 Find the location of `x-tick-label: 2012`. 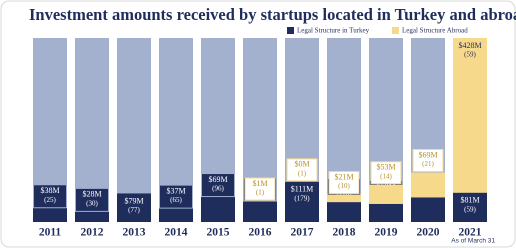

x-tick-label: 2012 is located at coordinates (92, 233).